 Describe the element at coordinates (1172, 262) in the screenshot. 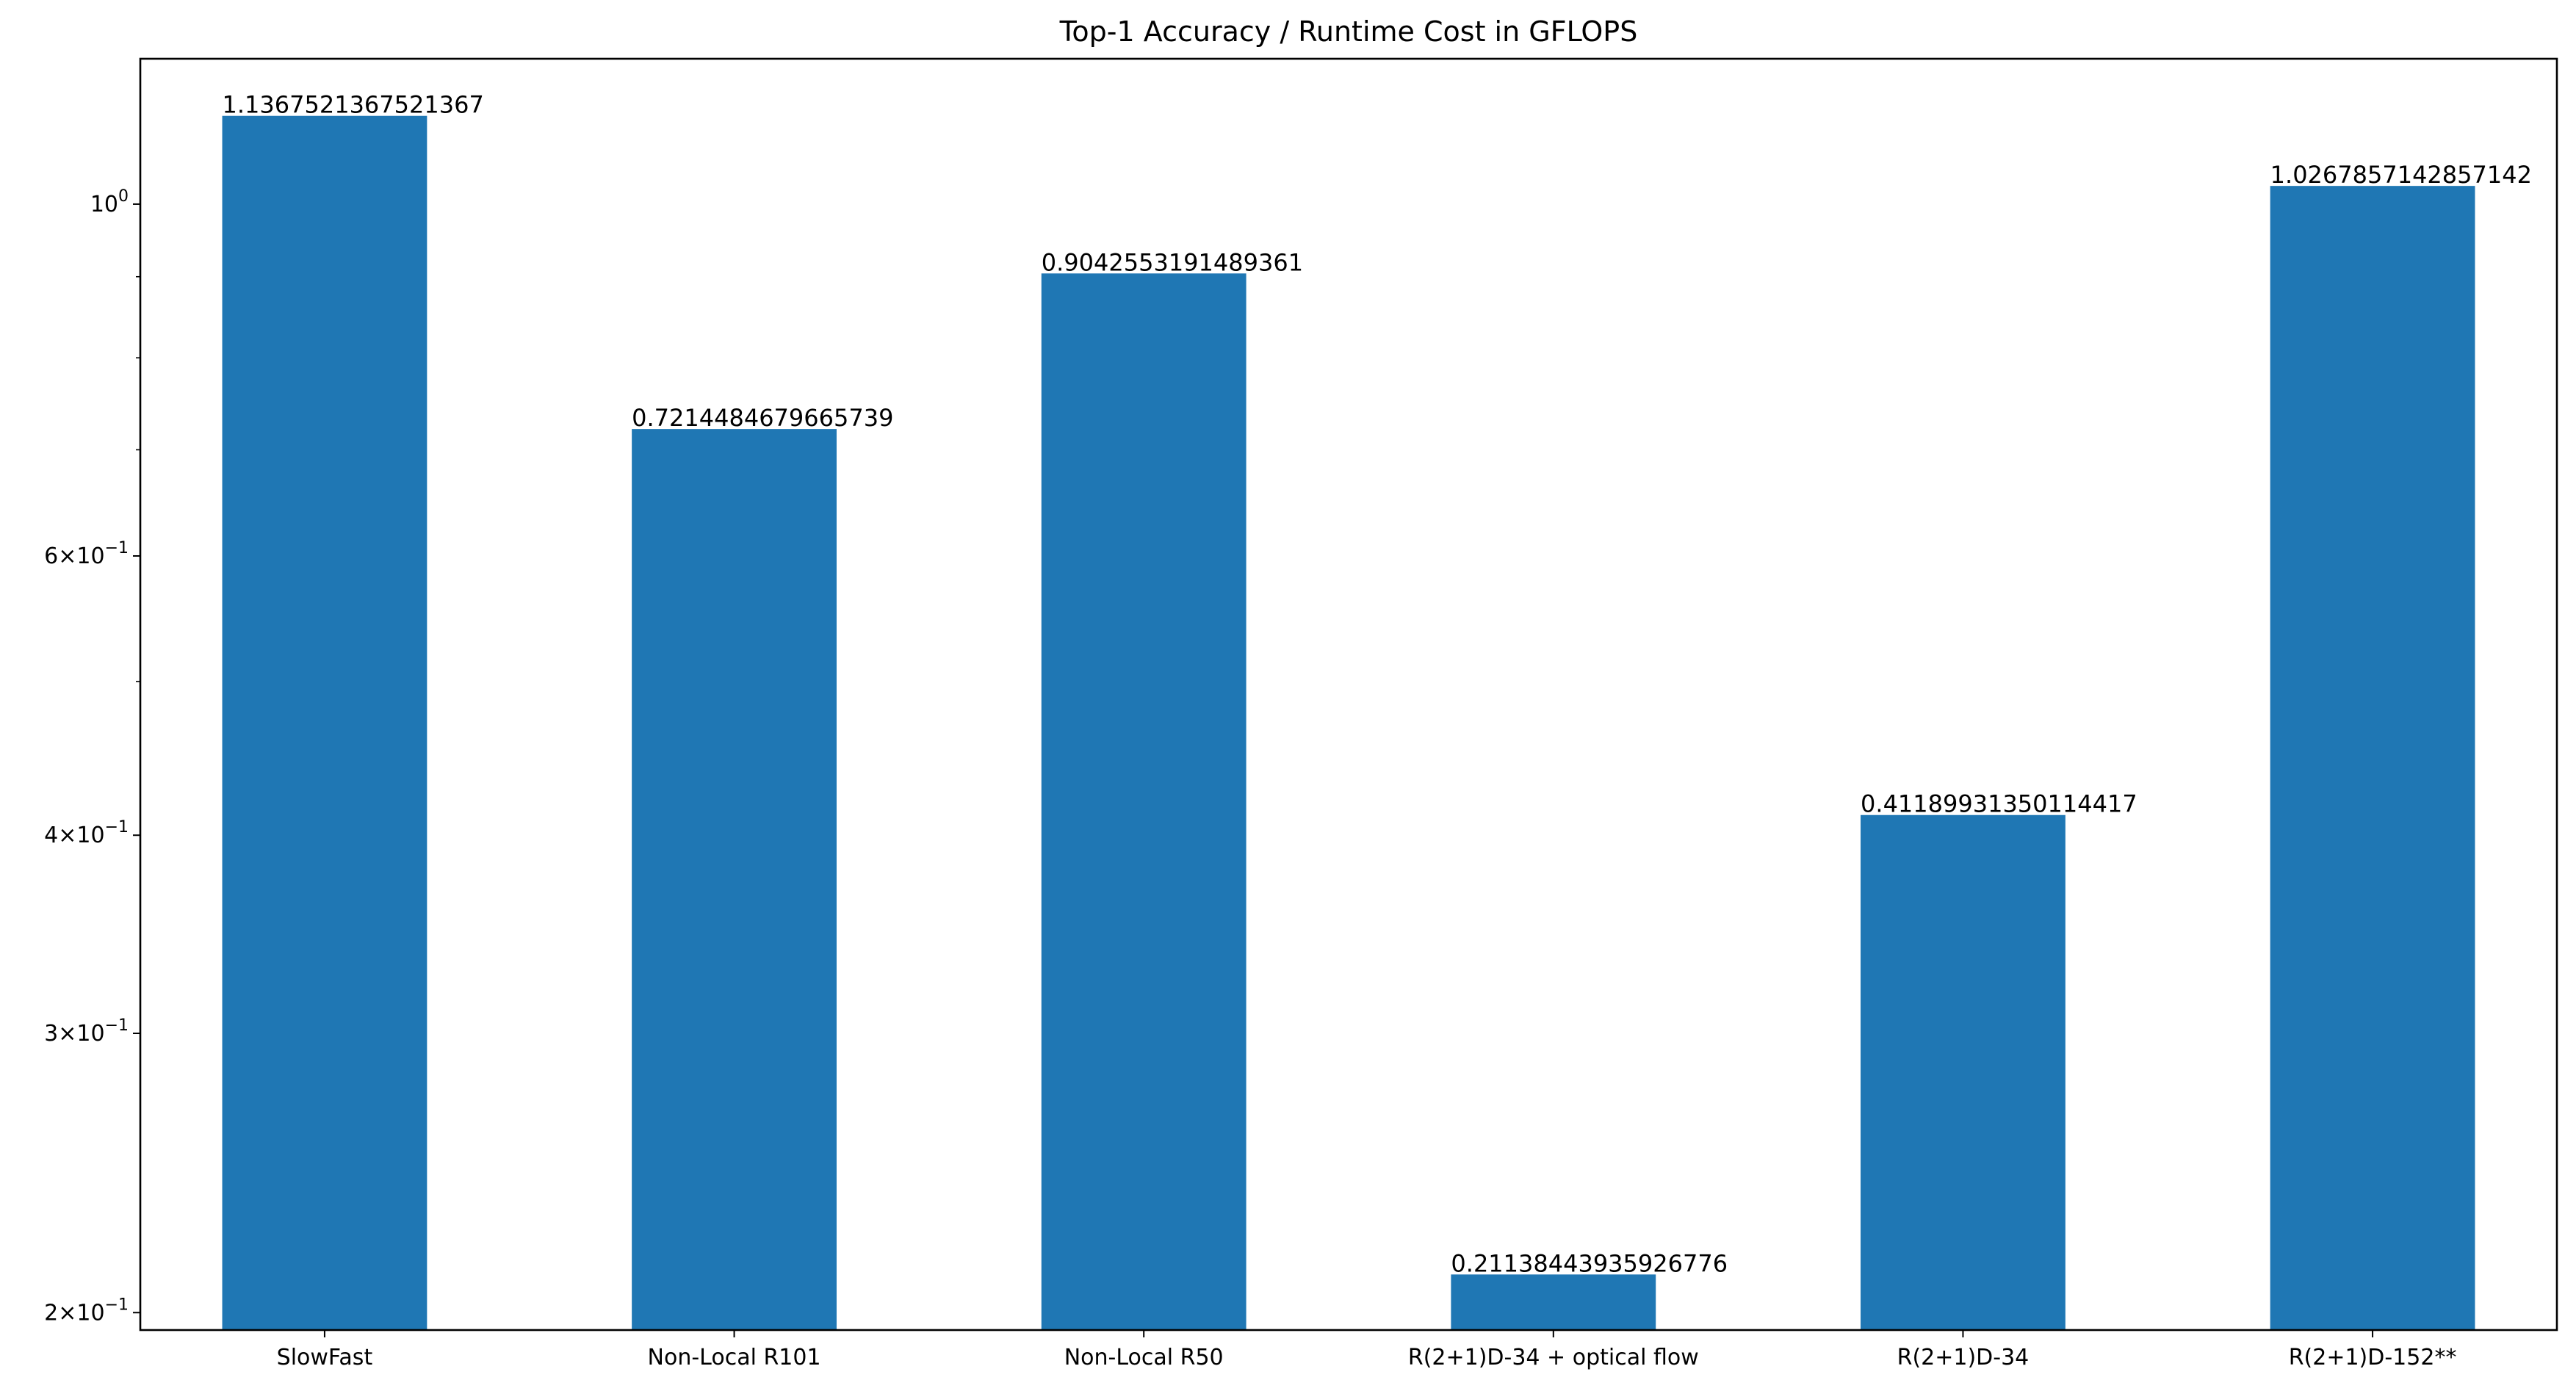

I see `data-label: 0.9042553191489361` at that location.